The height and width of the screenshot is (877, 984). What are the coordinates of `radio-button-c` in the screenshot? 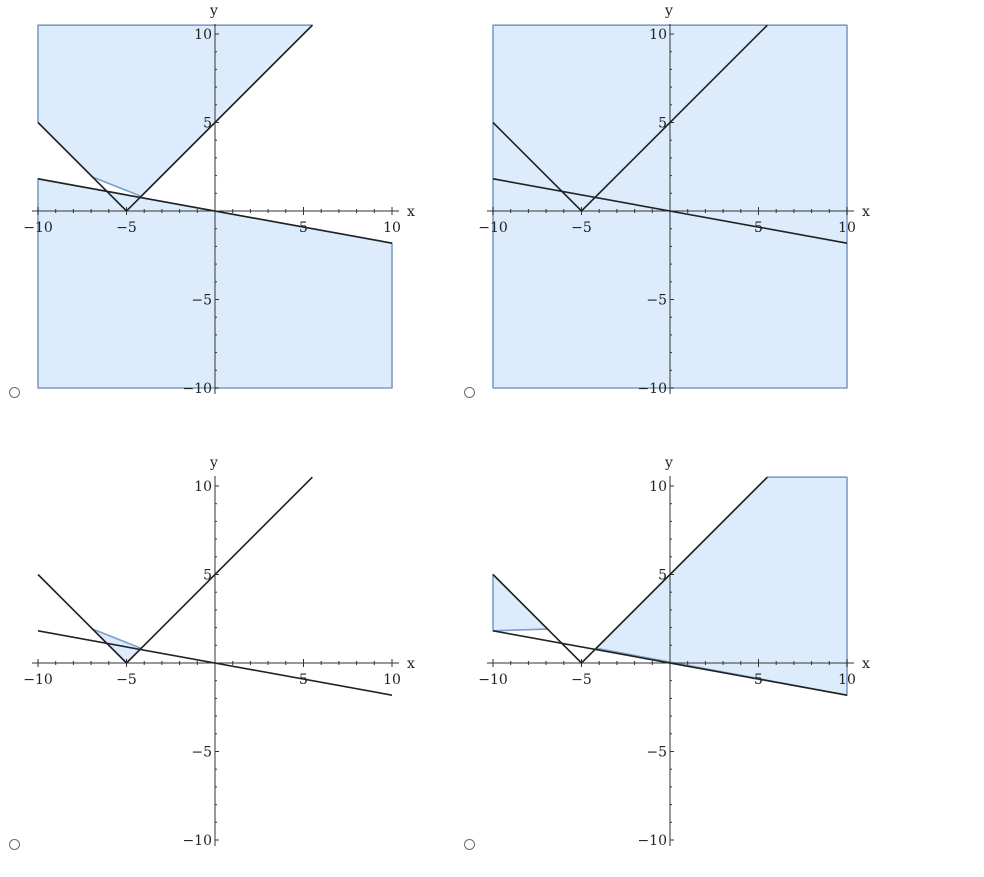 It's located at (14, 844).